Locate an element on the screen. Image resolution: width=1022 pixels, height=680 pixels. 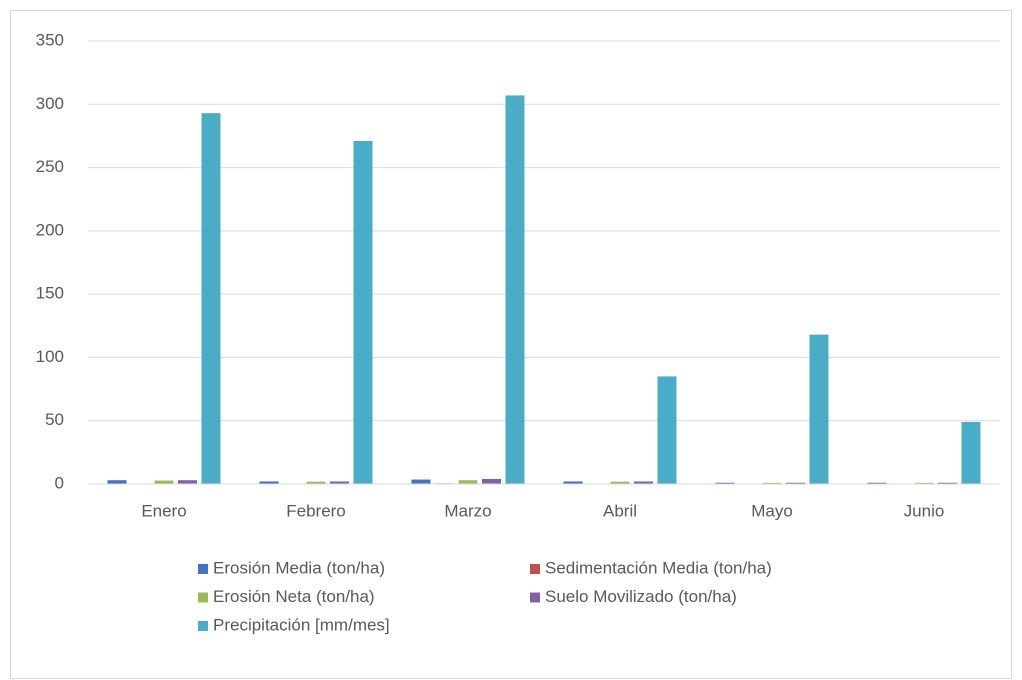
x-tick-label: Enero is located at coordinates (163, 510).